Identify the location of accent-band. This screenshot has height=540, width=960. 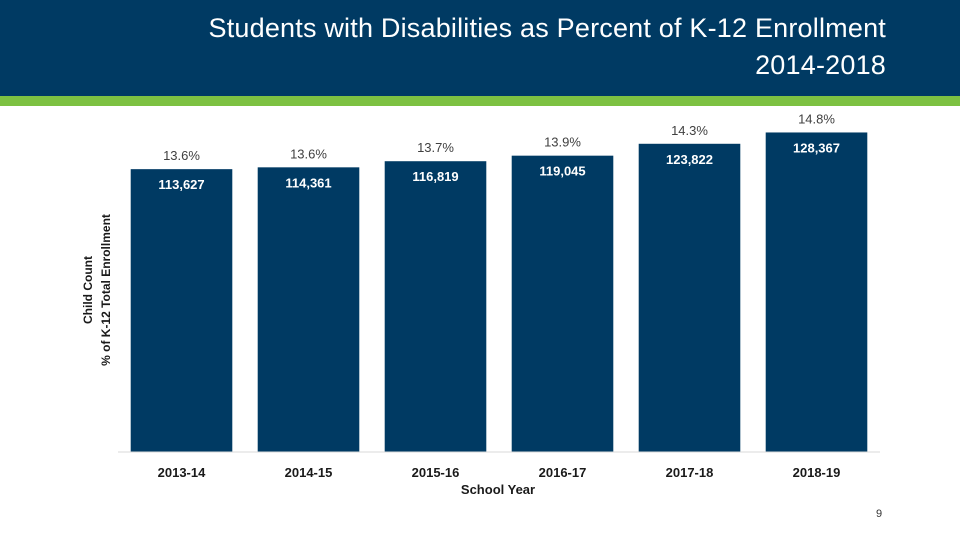
(480, 101).